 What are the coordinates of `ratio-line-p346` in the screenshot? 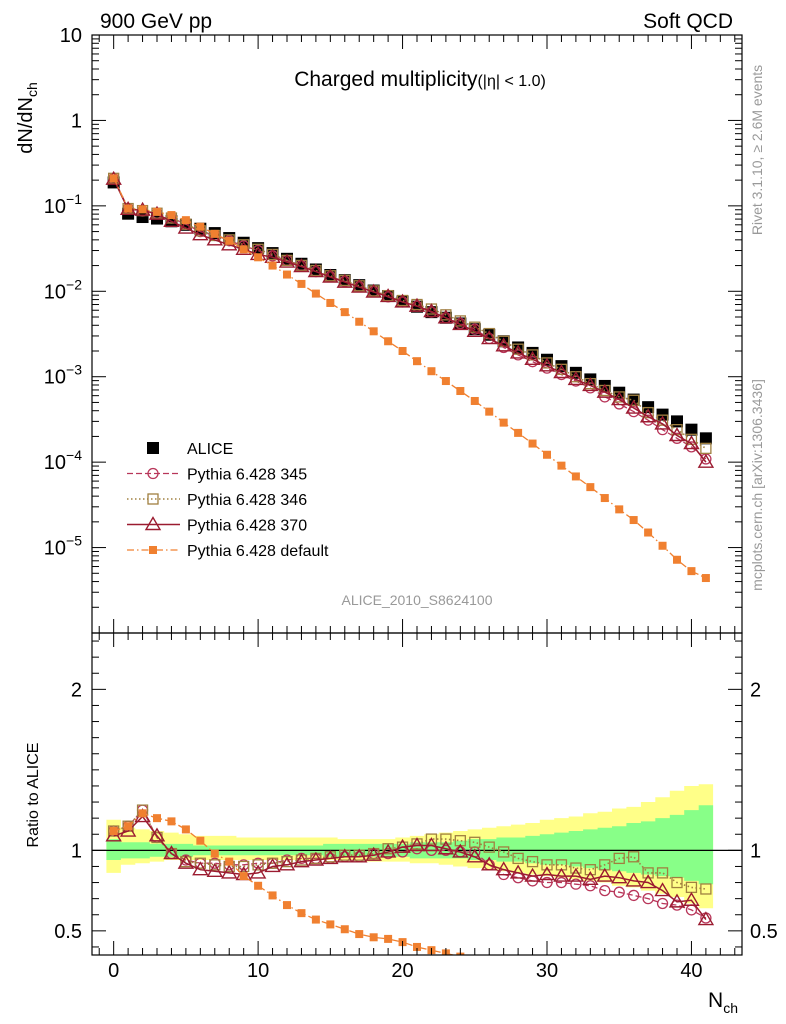 It's located at (409, 849).